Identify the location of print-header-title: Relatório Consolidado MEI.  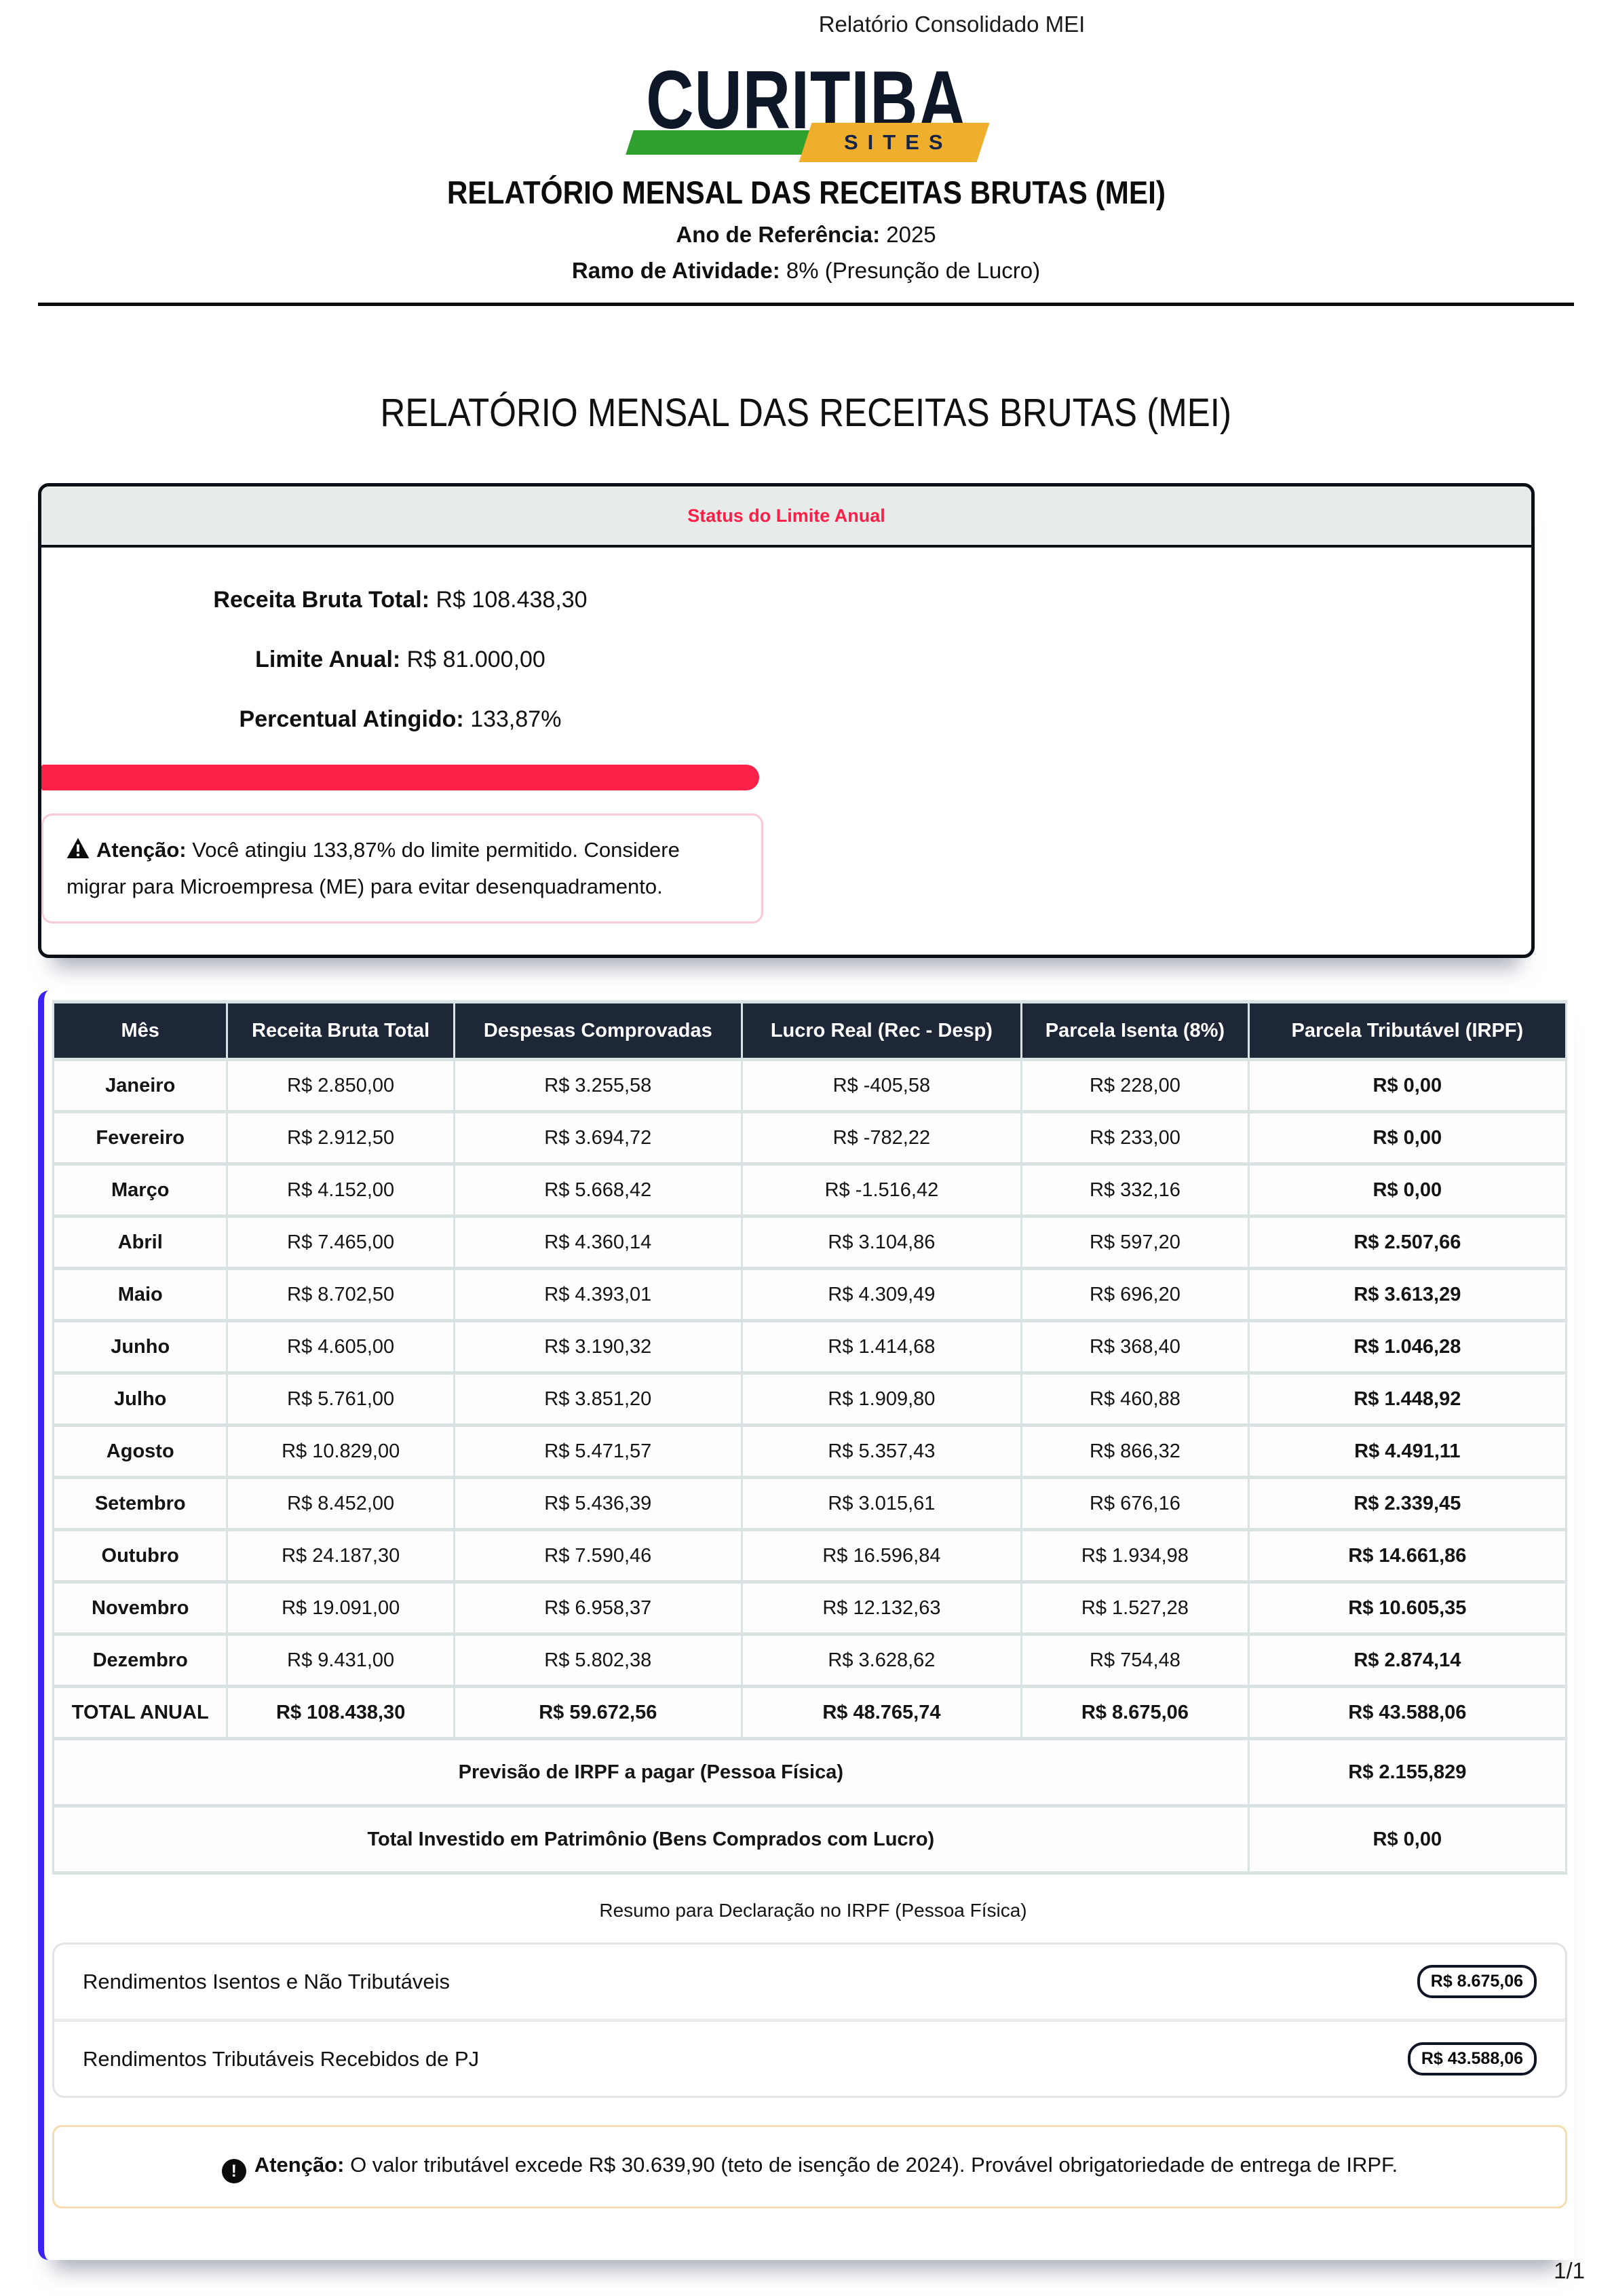
(952, 24).